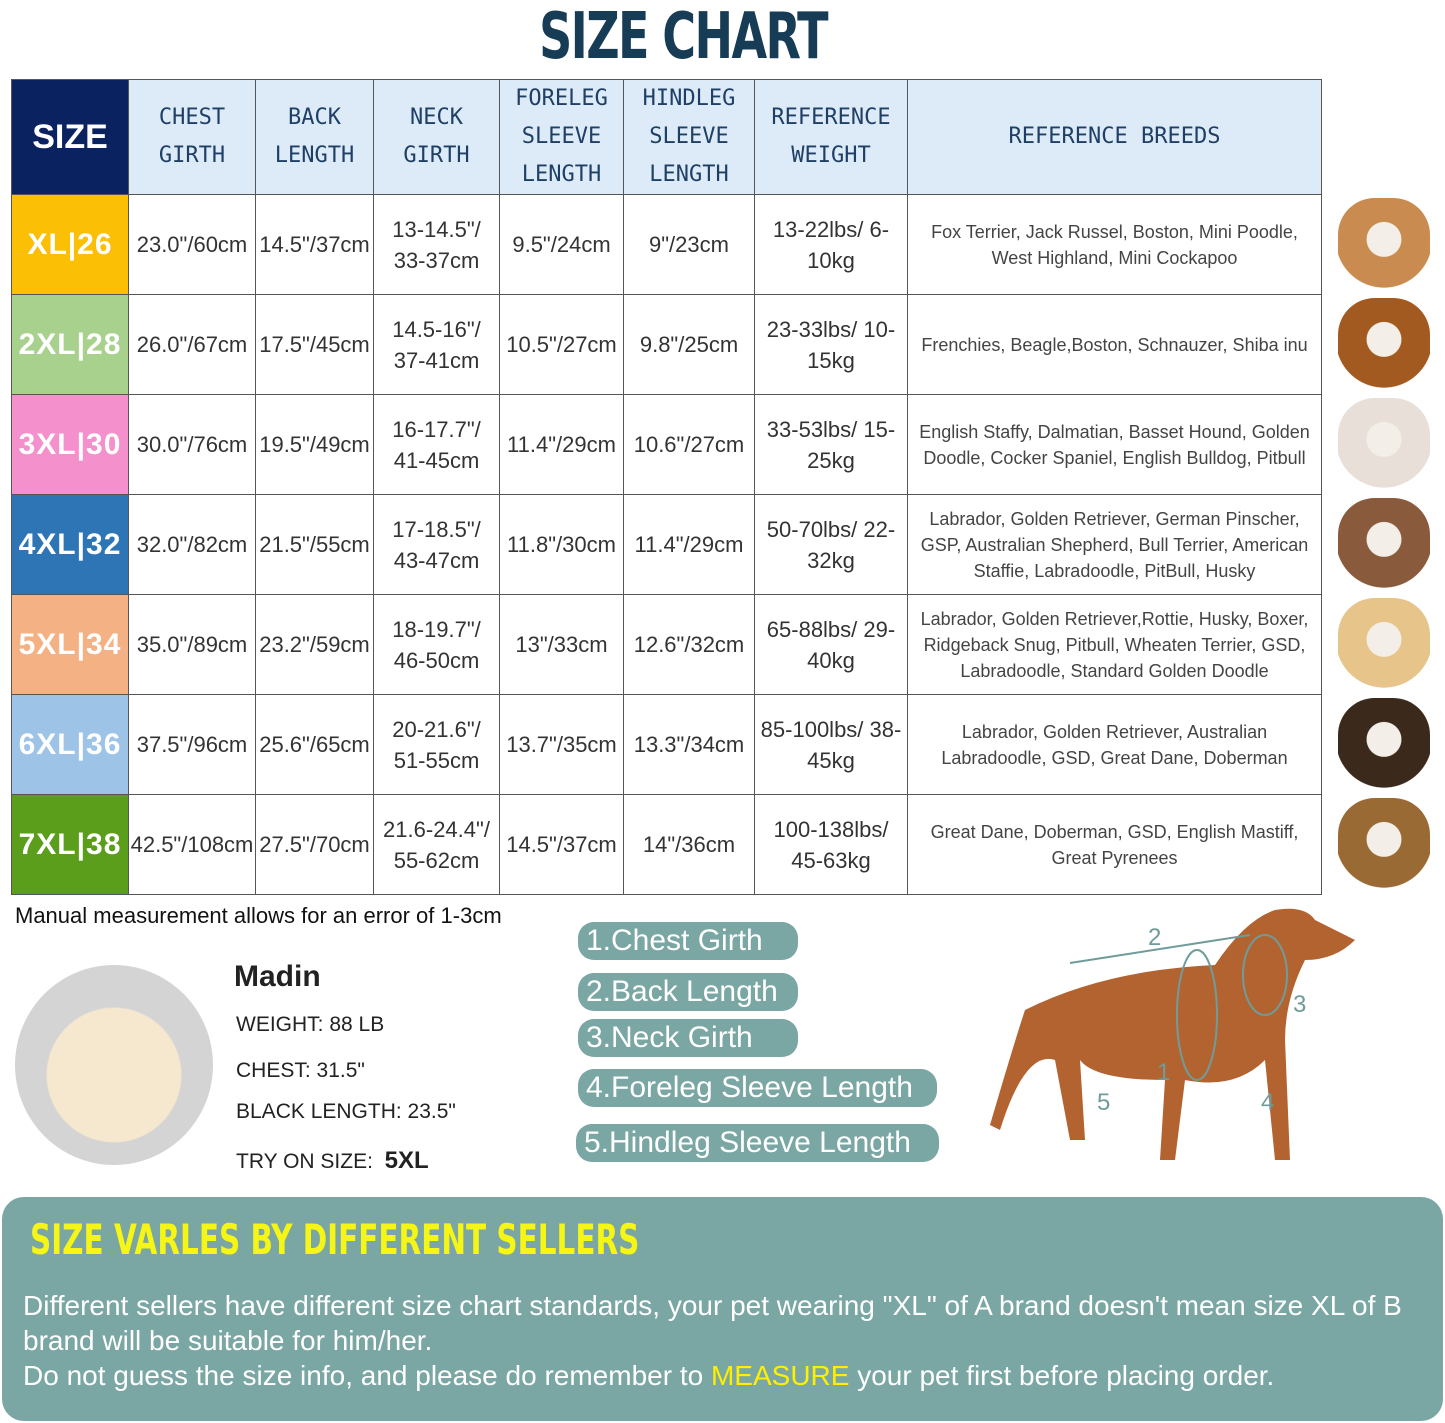  I want to click on diagram-label-5: 5, so click(1103, 1102).